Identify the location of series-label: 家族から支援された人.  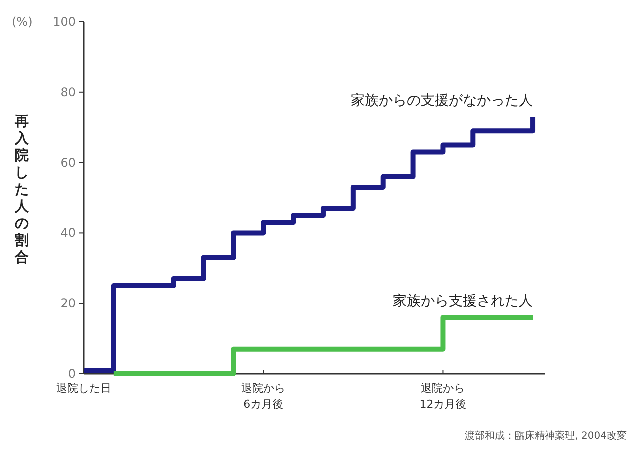
(463, 302).